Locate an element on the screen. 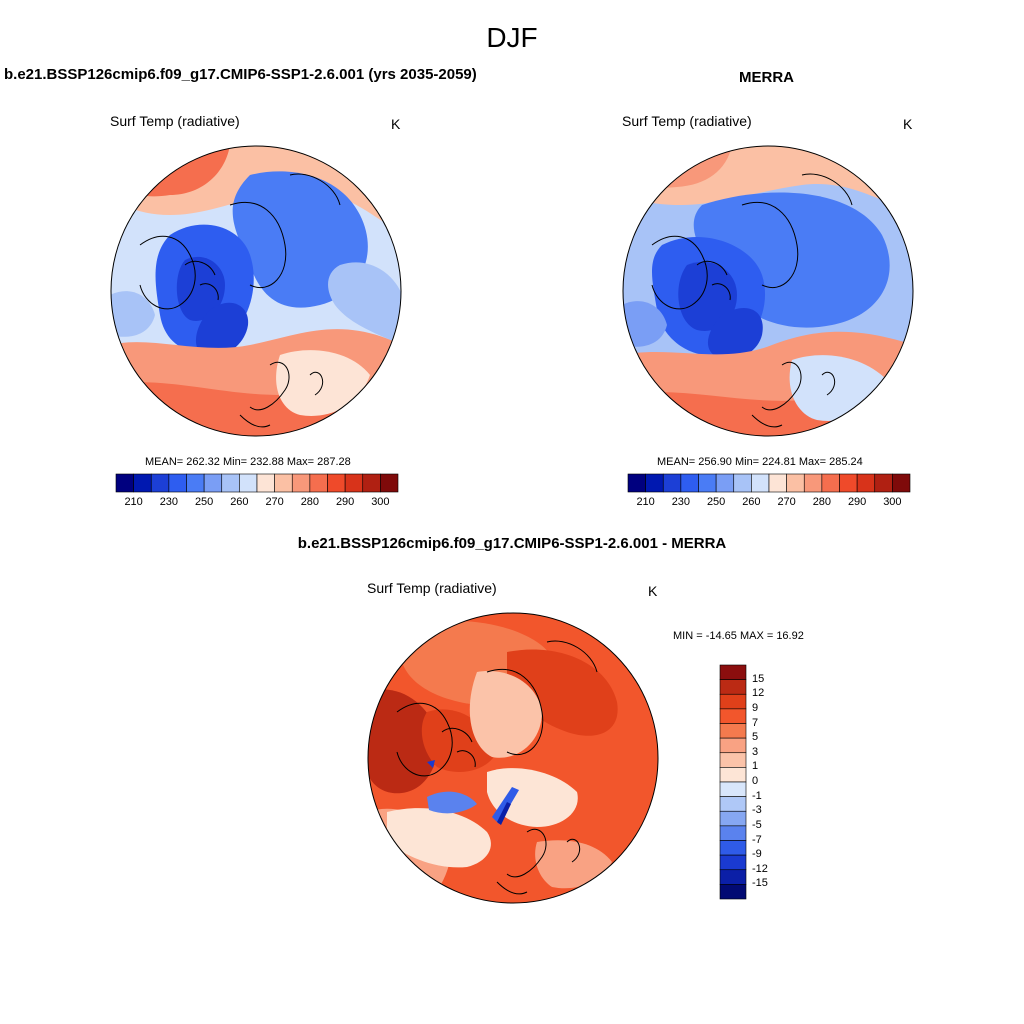  colorbar-tick-label: -12 is located at coordinates (760, 868).